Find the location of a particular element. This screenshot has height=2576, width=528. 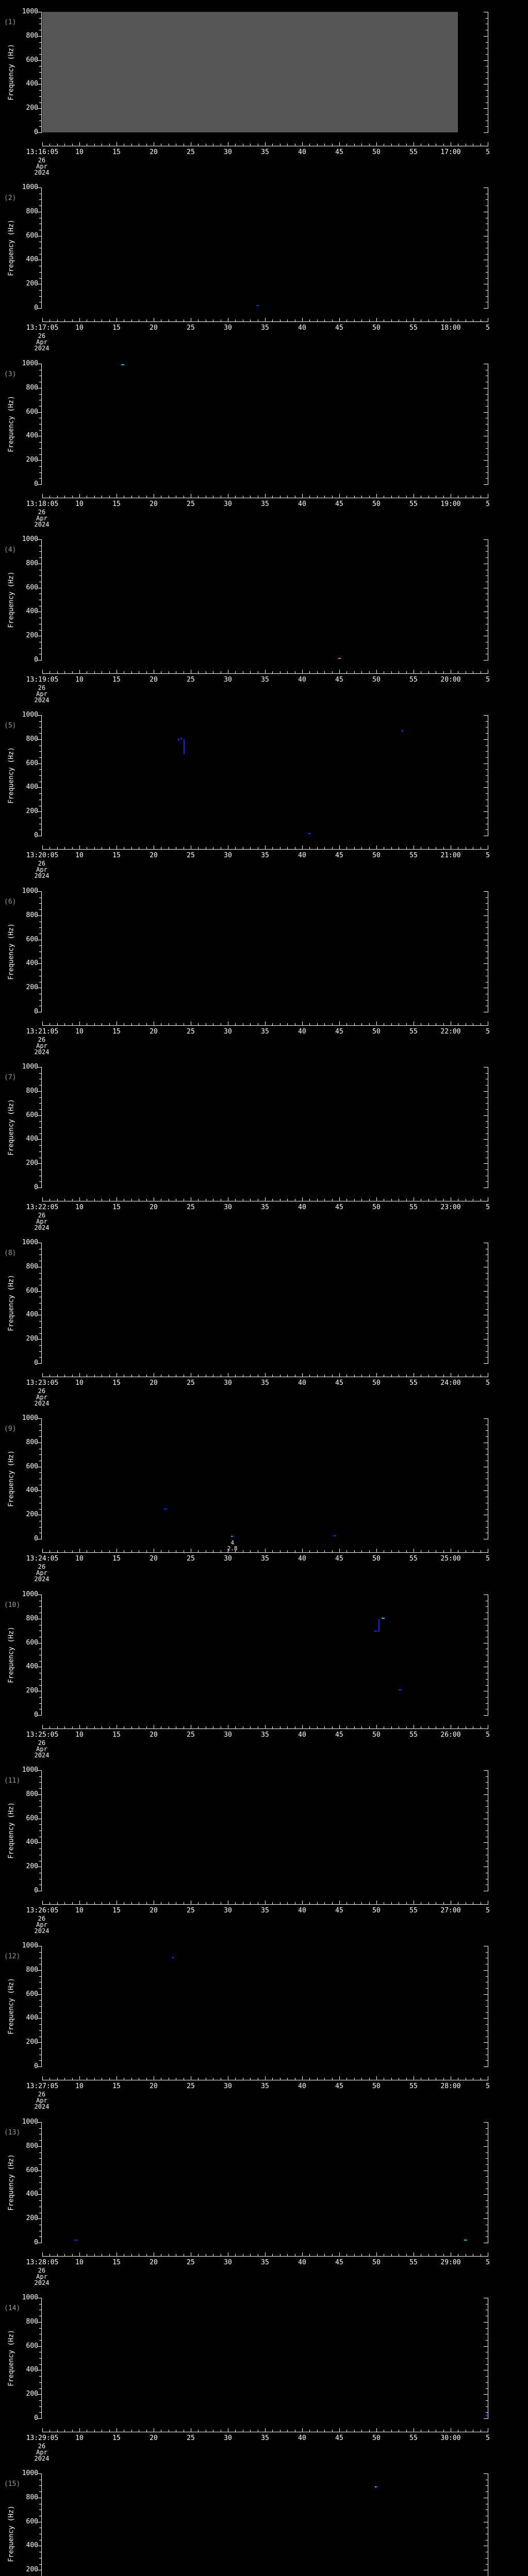

time-last-tick-label: 5 is located at coordinates (488, 1735).